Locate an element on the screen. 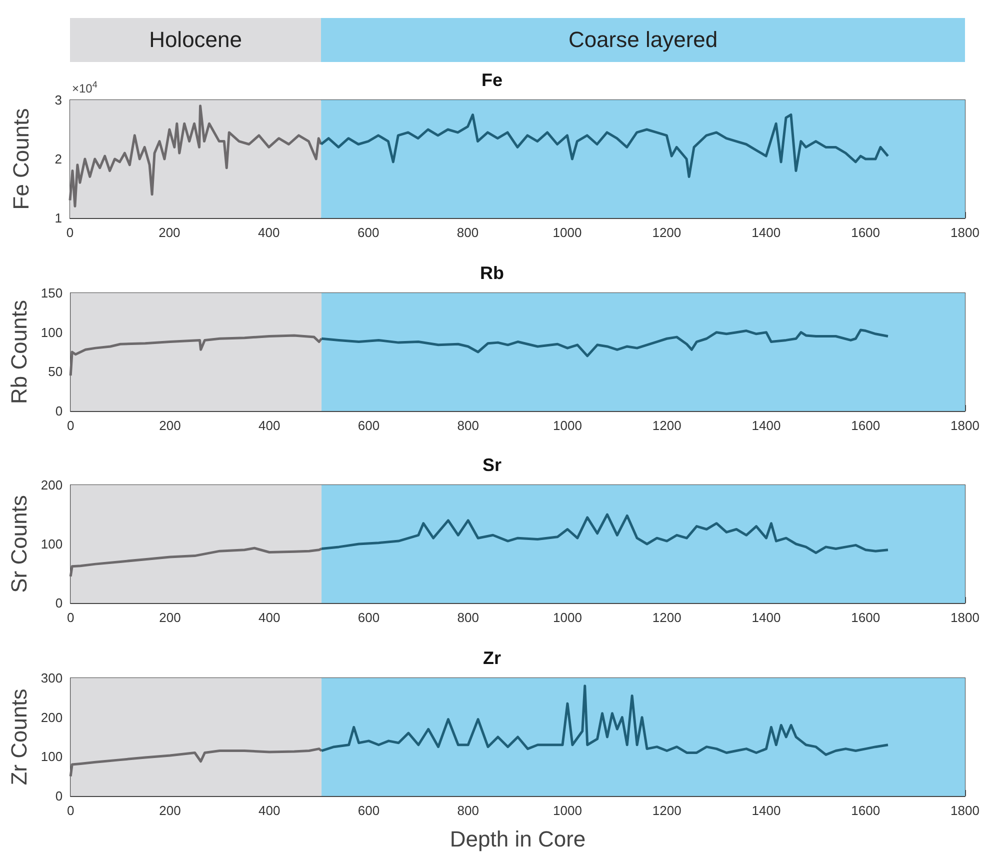  chart-title: Fe is located at coordinates (492, 80).